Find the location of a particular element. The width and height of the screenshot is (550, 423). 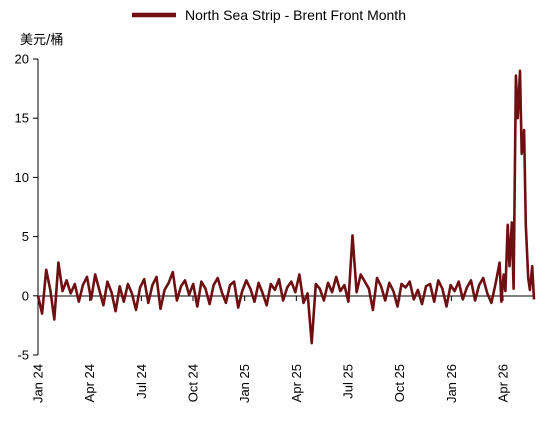

unit-label: 美元/桶 is located at coordinates (41, 40).